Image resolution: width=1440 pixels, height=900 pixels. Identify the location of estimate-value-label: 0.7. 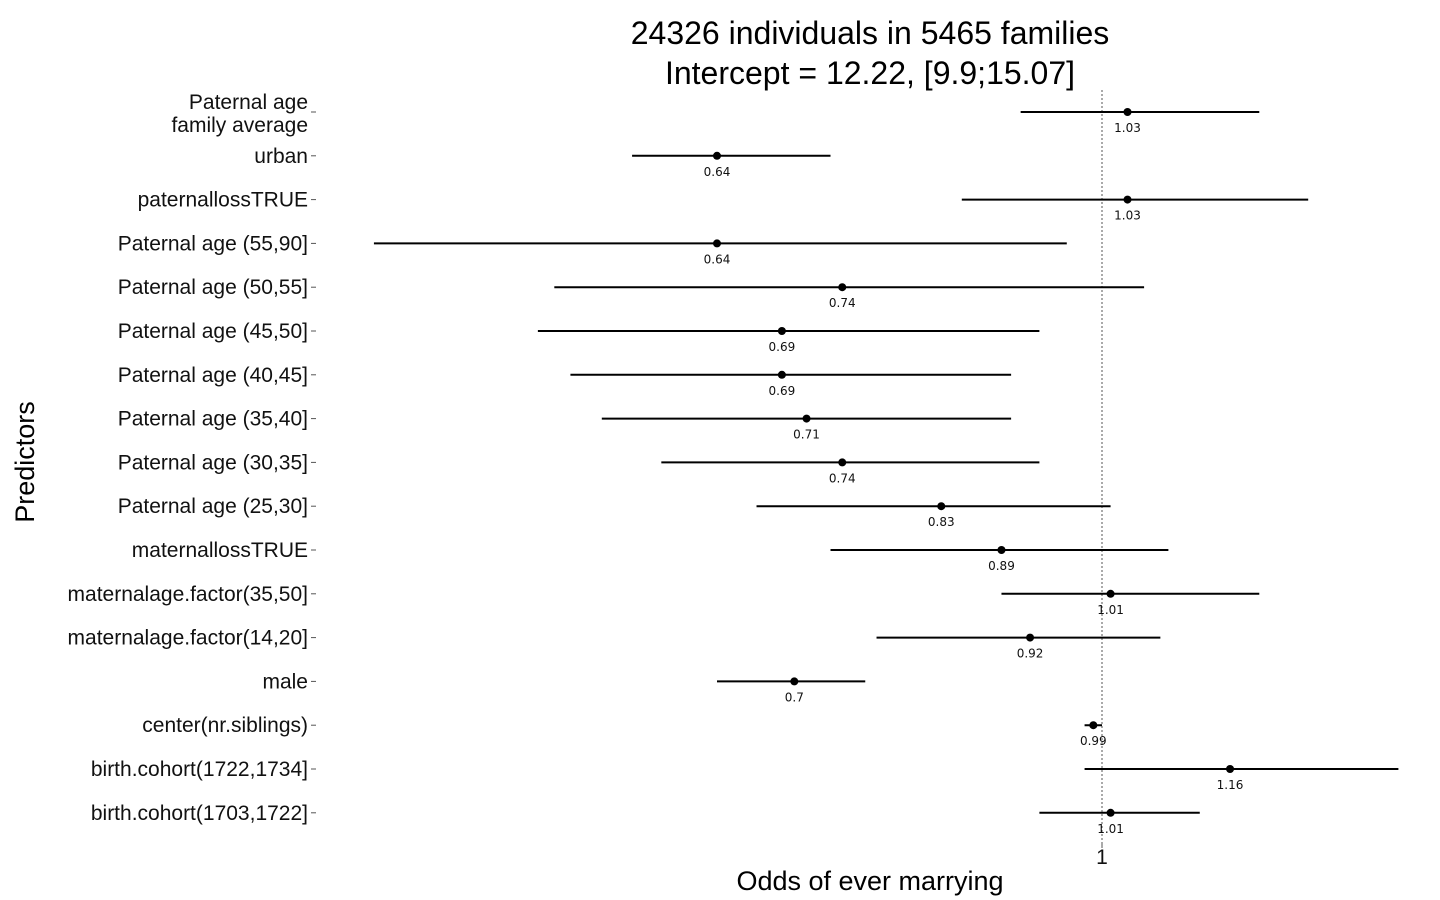
(794, 697).